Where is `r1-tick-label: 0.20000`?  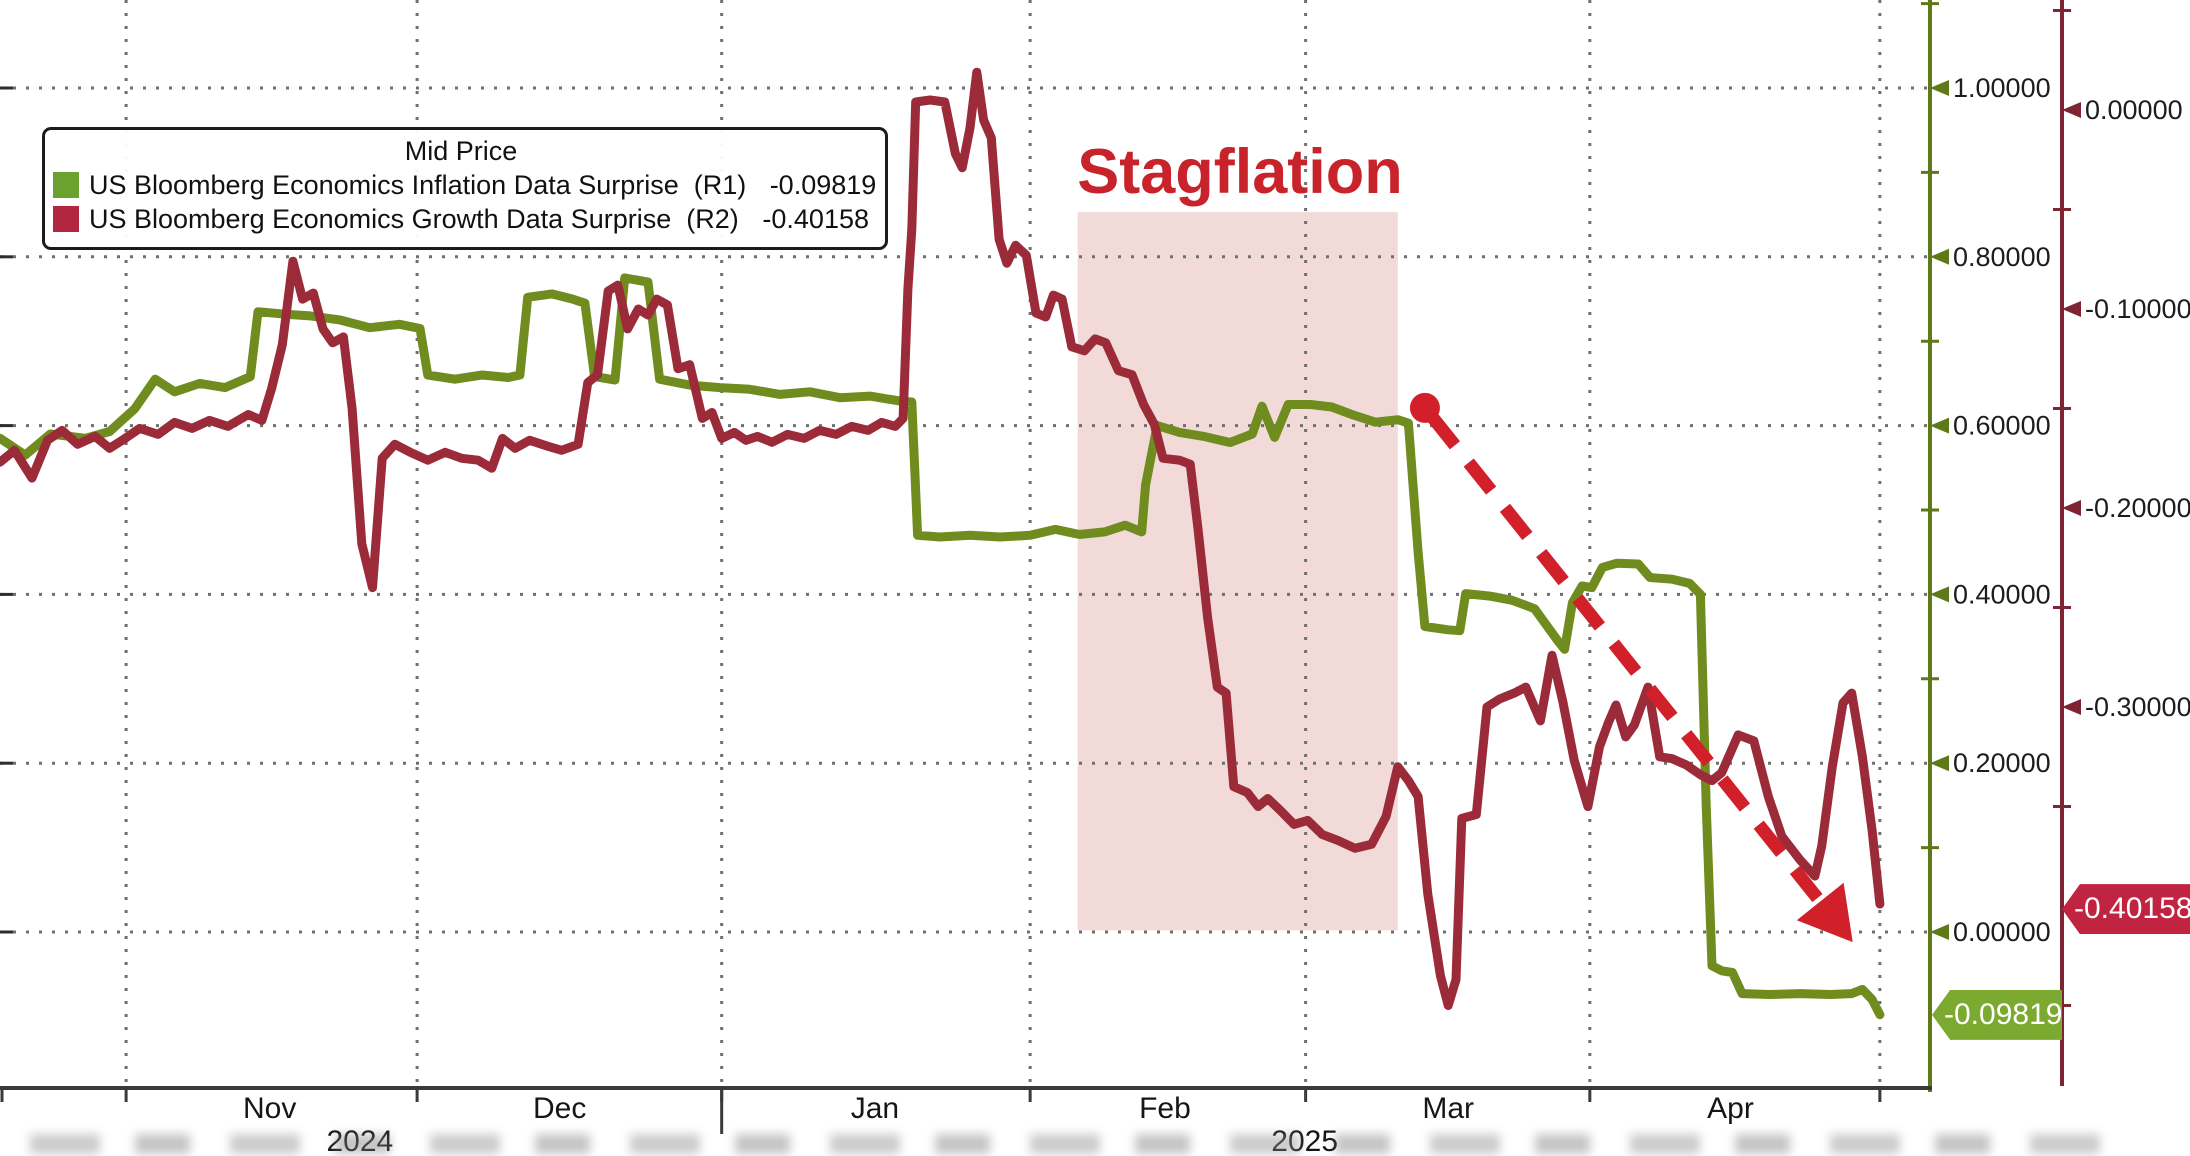
r1-tick-label: 0.20000 is located at coordinates (2002, 763).